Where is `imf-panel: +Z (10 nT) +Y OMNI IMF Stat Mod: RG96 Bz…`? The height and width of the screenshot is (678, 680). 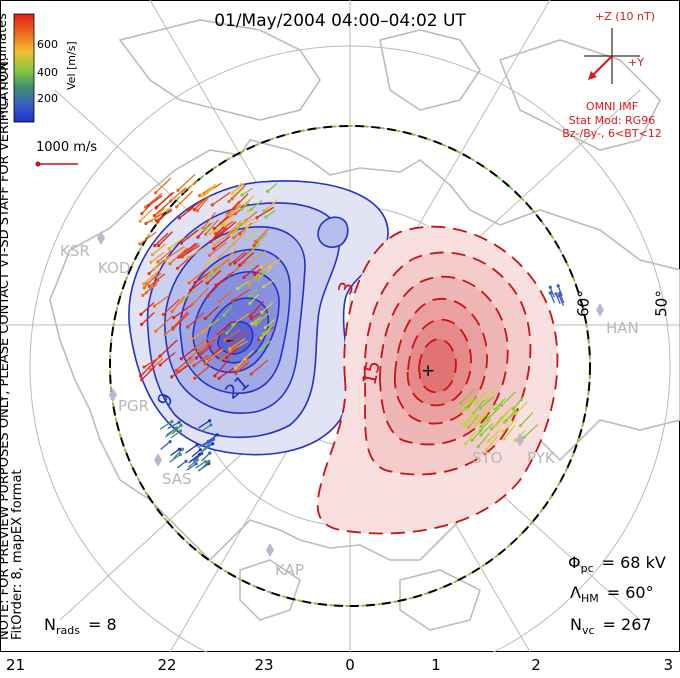
imf-panel: +Z (10 nT) +Y OMNI IMF Stat Mod: RG96 Bz… is located at coordinates (612, 75).